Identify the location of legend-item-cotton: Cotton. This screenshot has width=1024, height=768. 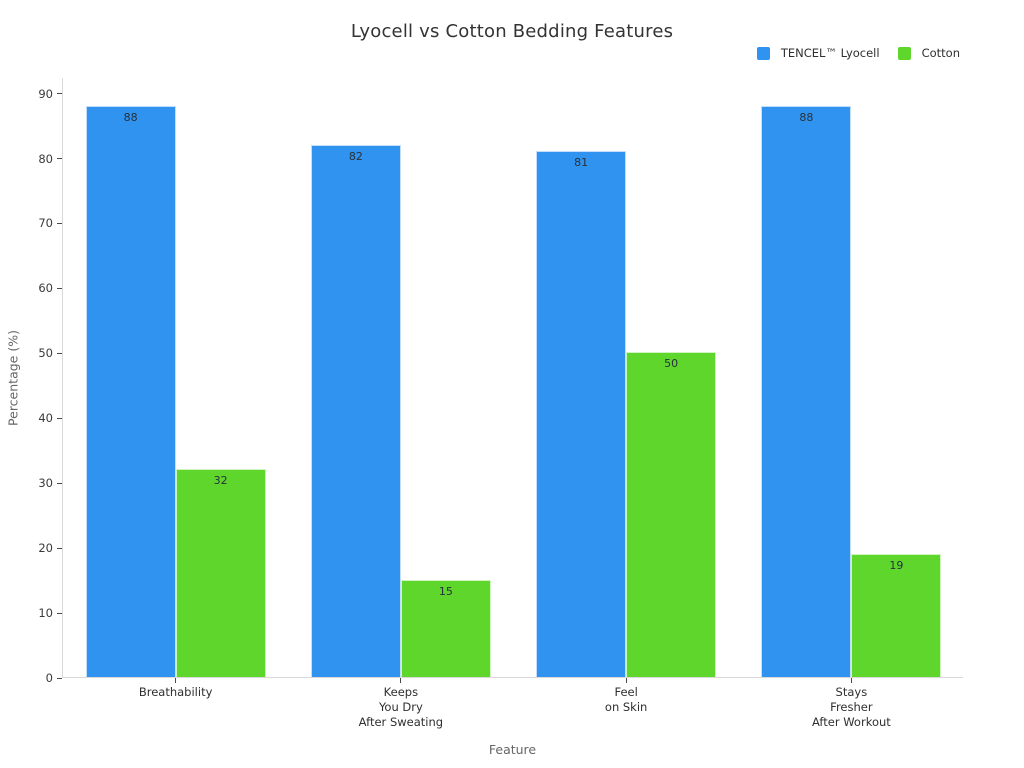
(928, 53).